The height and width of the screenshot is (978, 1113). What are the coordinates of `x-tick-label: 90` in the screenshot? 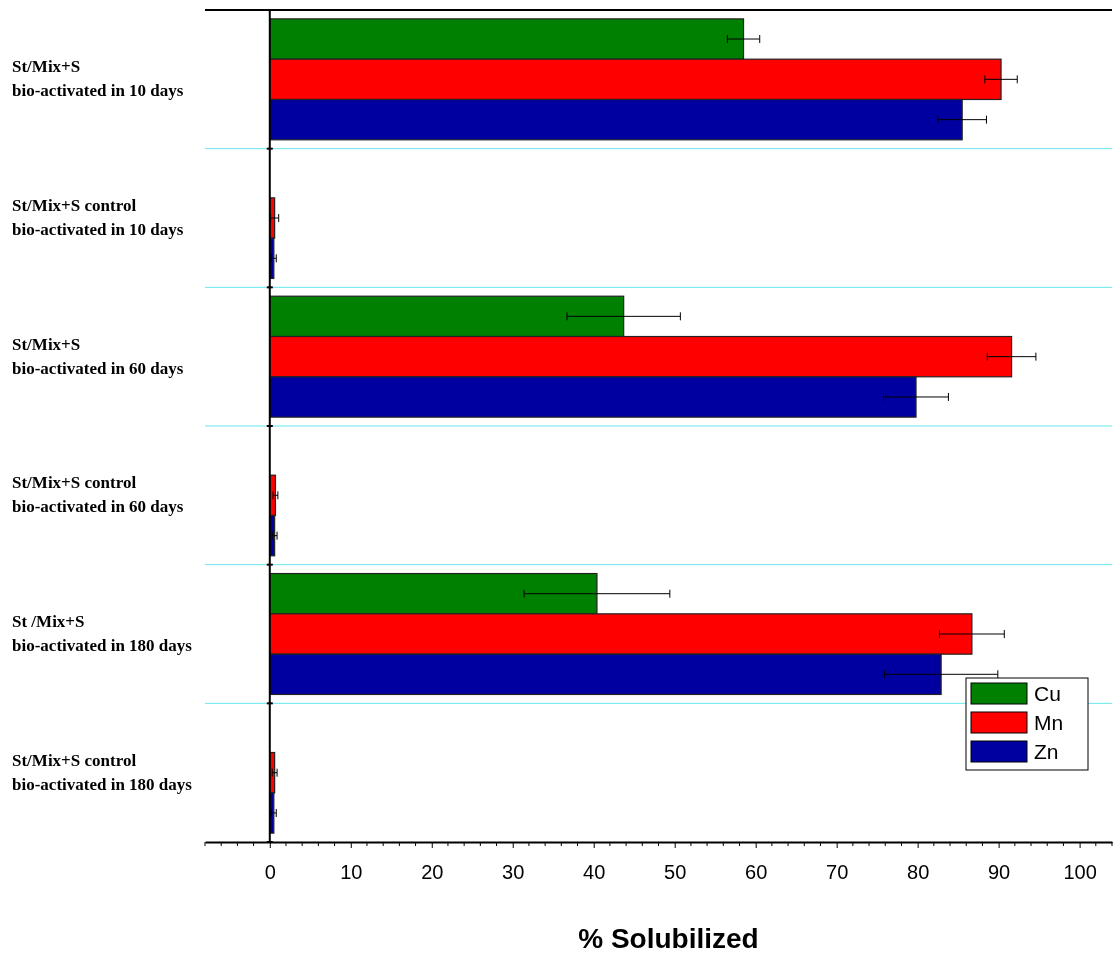 It's located at (999, 872).